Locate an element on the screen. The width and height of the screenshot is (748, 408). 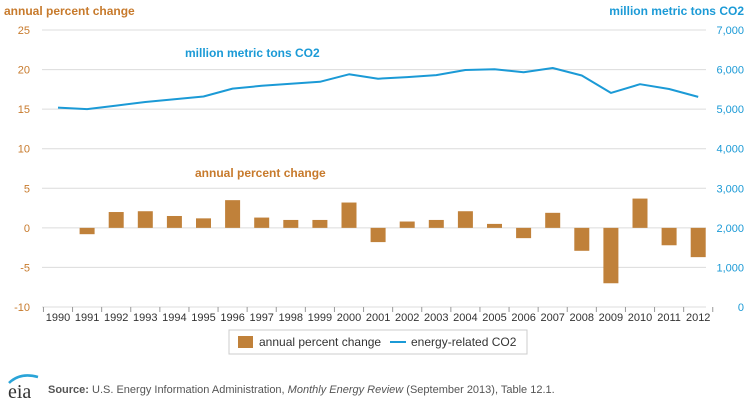
source-label: Source: is located at coordinates (68, 390).